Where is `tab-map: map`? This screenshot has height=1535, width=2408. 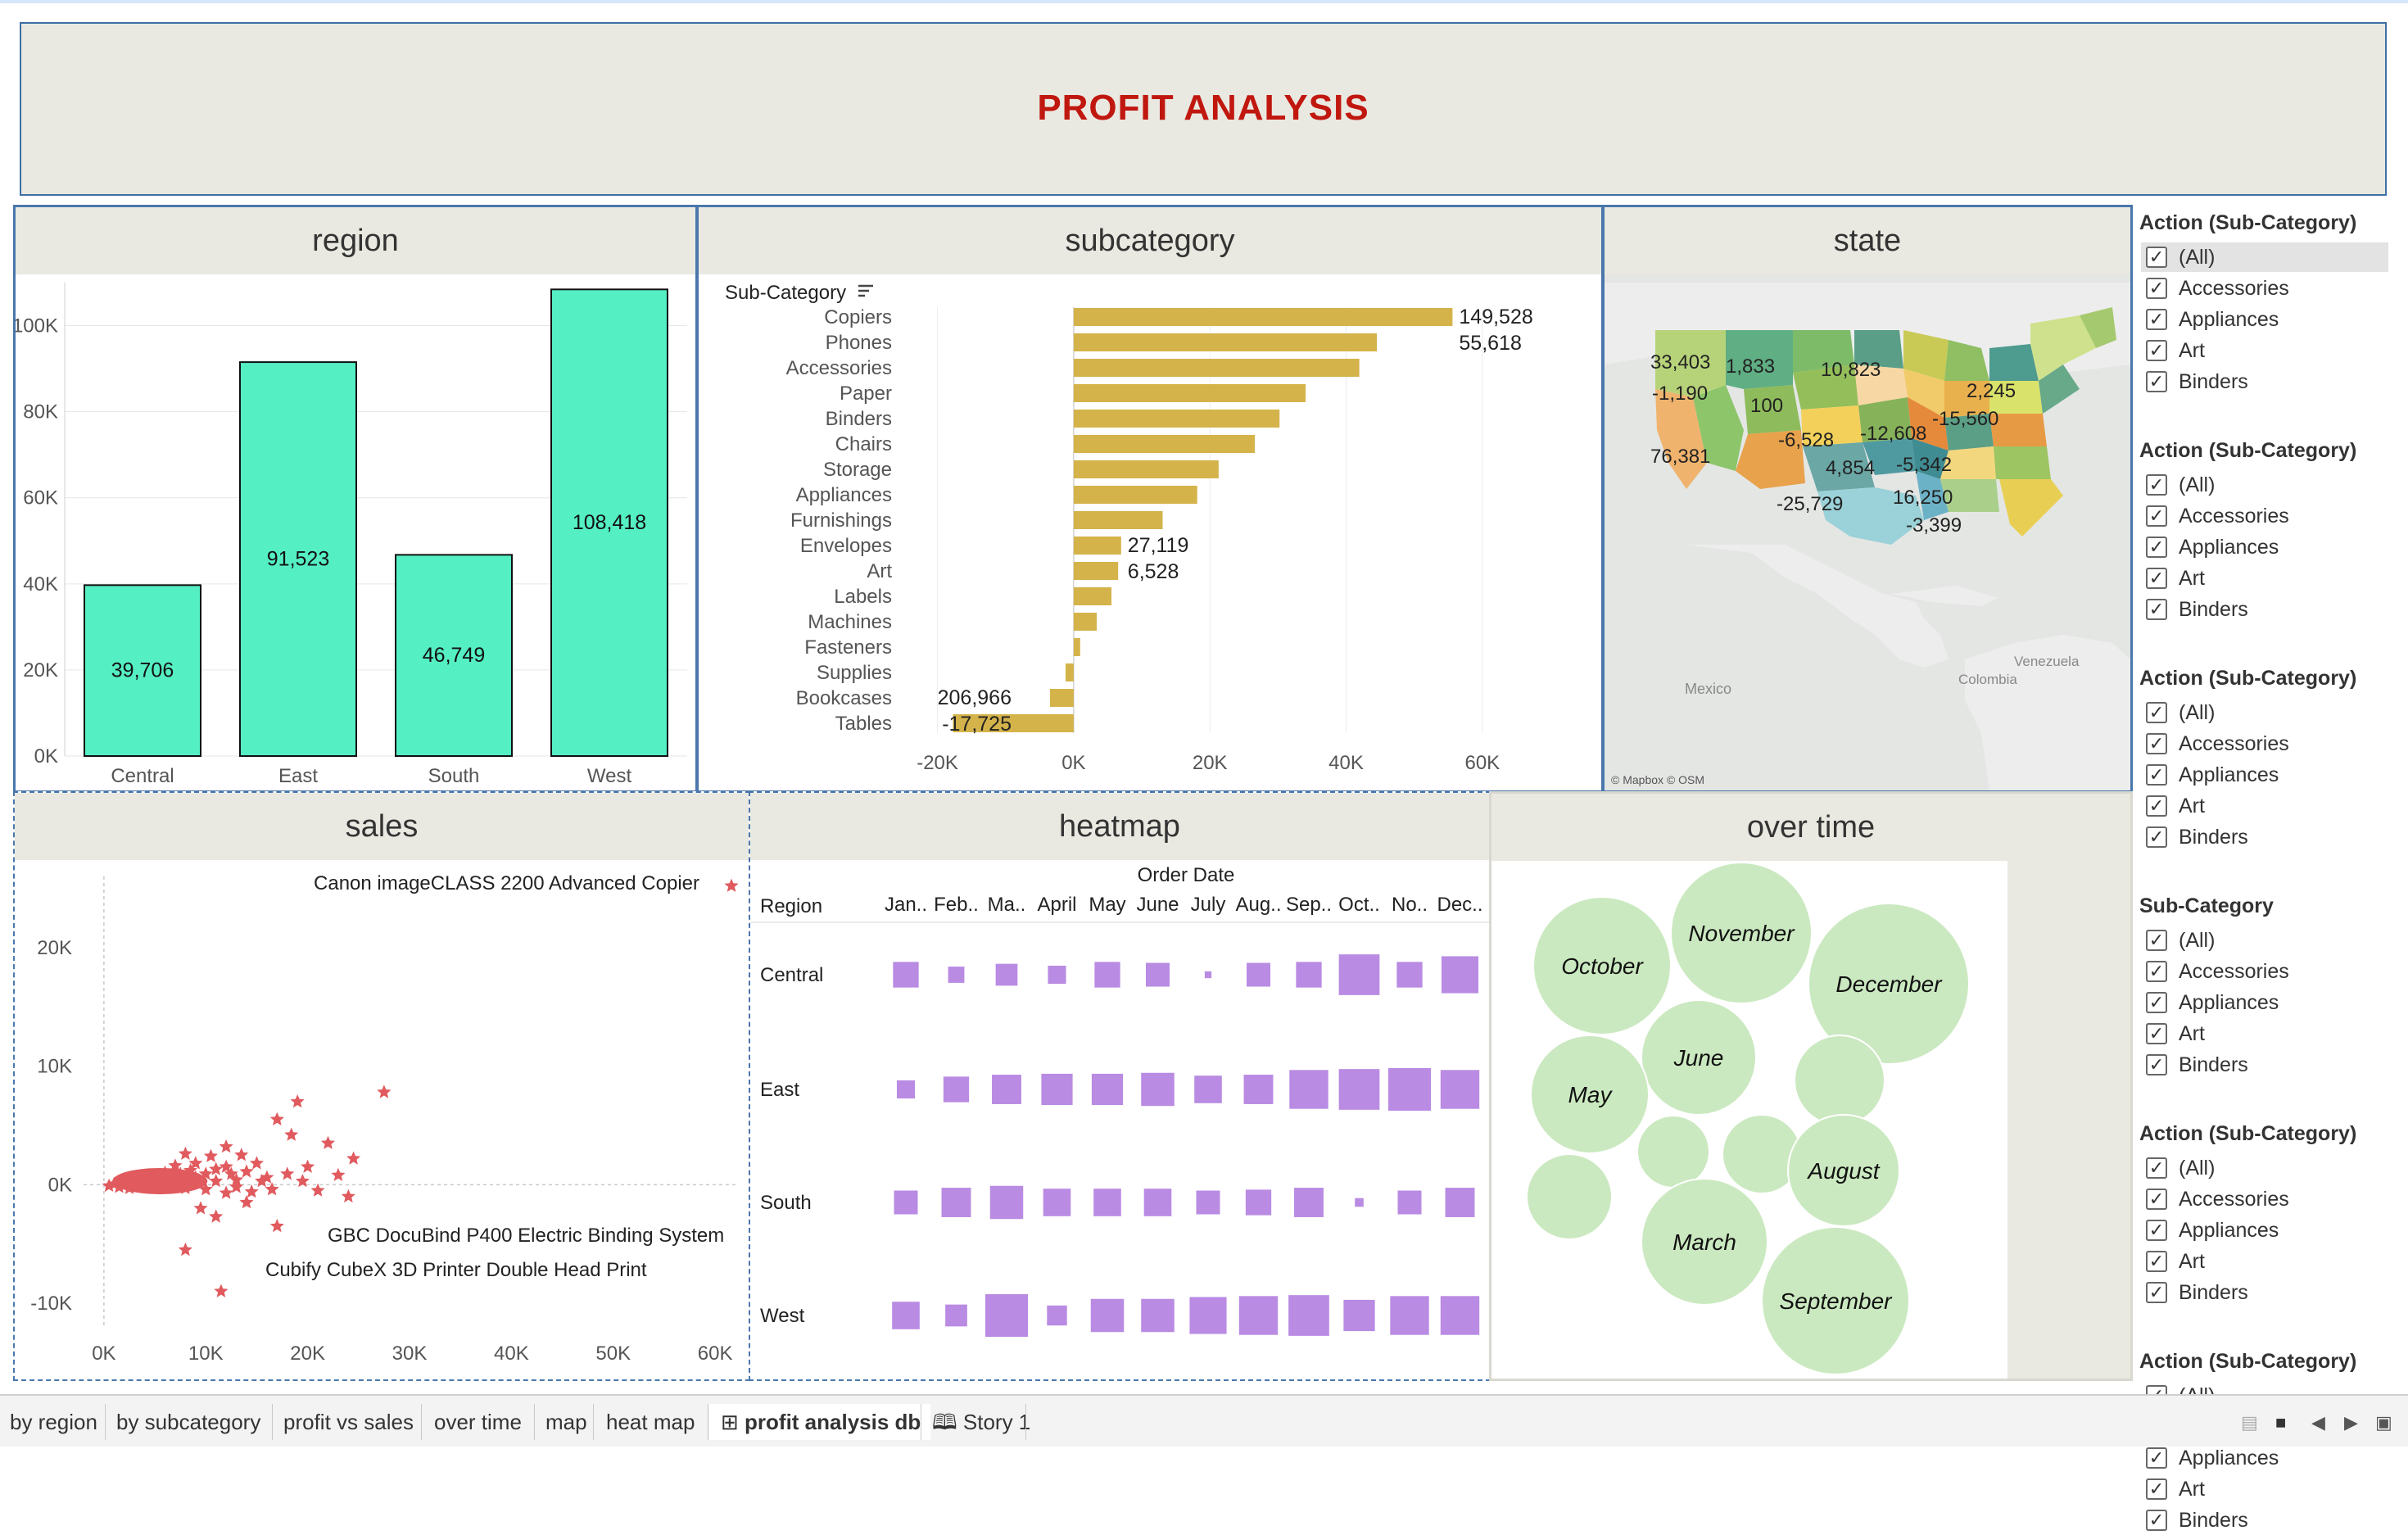
tab-map: map is located at coordinates (566, 1422).